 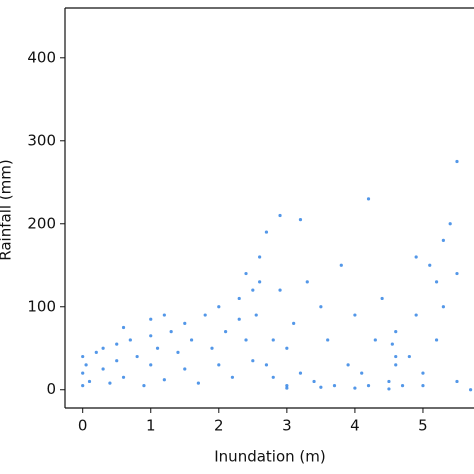 What do you see at coordinates (219, 426) in the screenshot?
I see `x-tick-label: 2` at bounding box center [219, 426].